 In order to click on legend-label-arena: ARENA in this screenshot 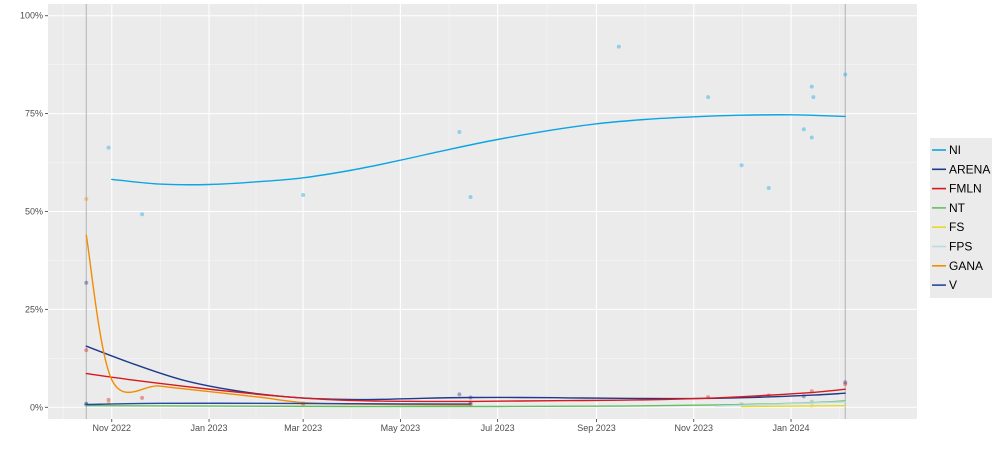, I will do `click(969, 169)`.